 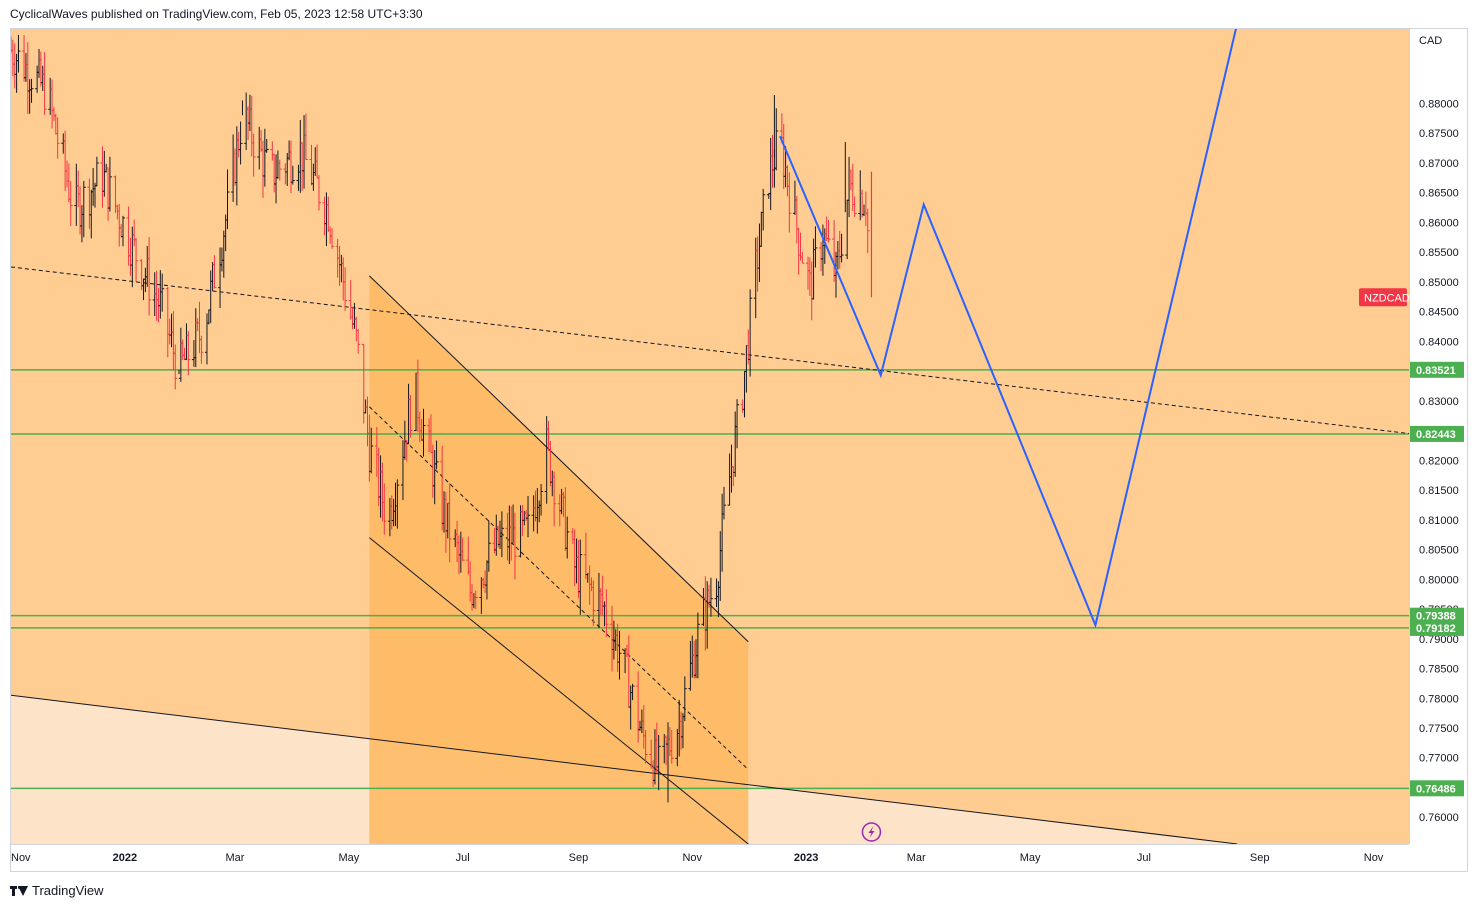 What do you see at coordinates (1439, 551) in the screenshot?
I see `price-tick-label: 0.80500` at bounding box center [1439, 551].